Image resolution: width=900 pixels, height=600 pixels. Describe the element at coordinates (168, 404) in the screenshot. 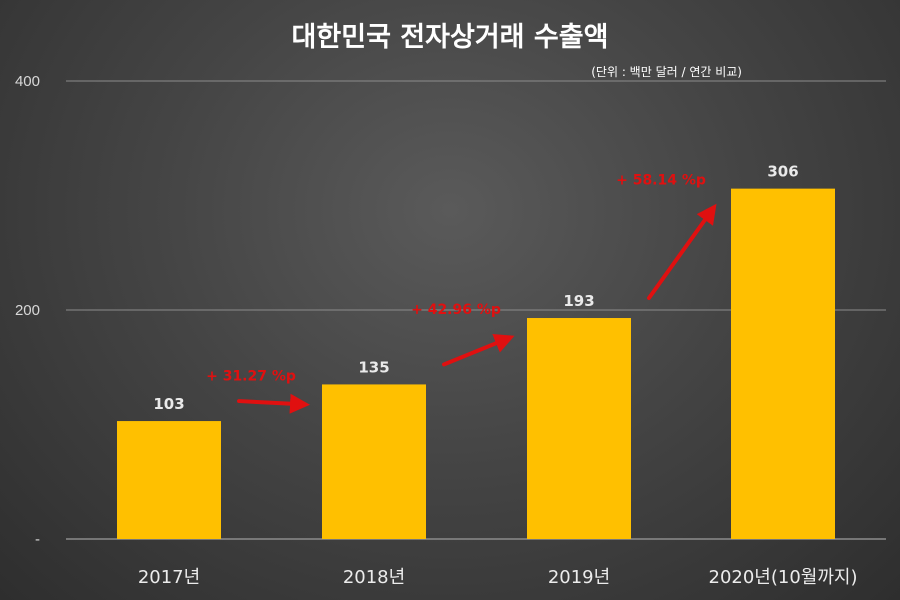

I see `data-label: 103` at that location.